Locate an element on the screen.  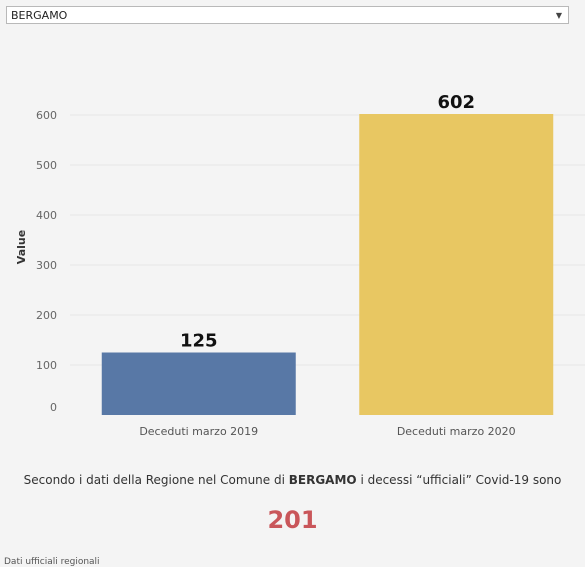
dropdown-arrow-icon: ▼ is located at coordinates (558, 15).